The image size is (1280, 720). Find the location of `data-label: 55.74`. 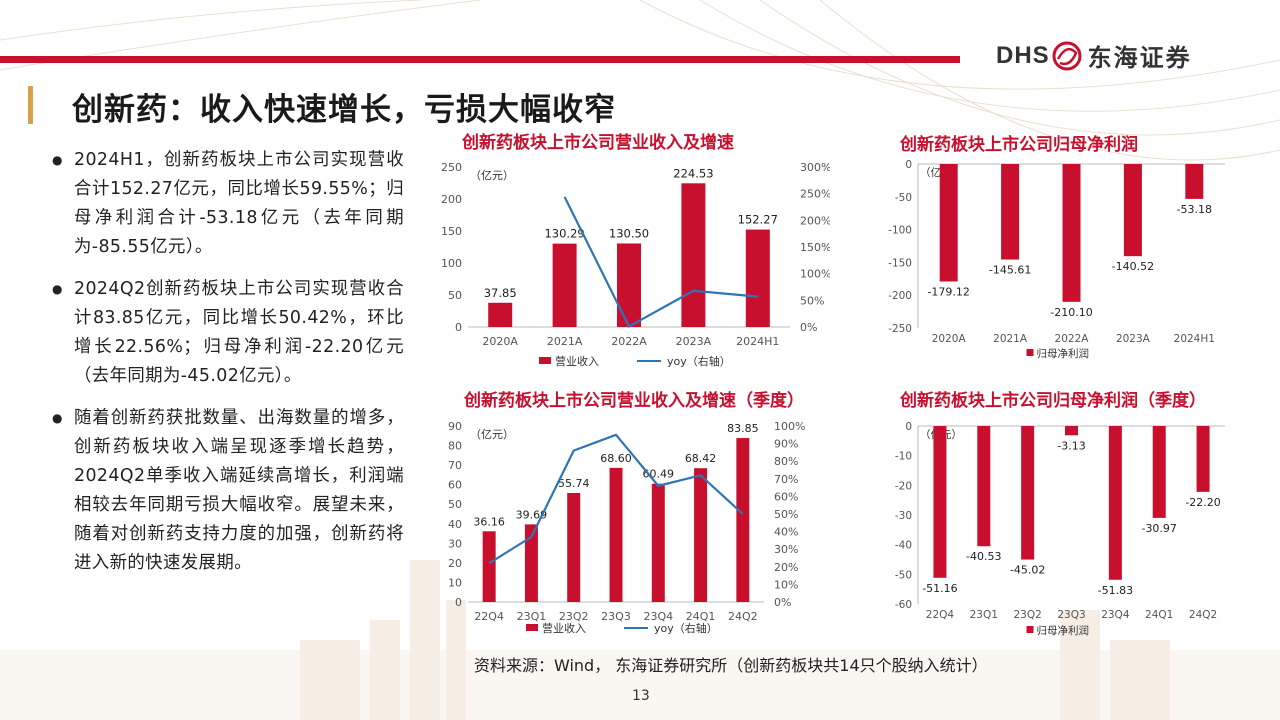

data-label: 55.74 is located at coordinates (574, 483).